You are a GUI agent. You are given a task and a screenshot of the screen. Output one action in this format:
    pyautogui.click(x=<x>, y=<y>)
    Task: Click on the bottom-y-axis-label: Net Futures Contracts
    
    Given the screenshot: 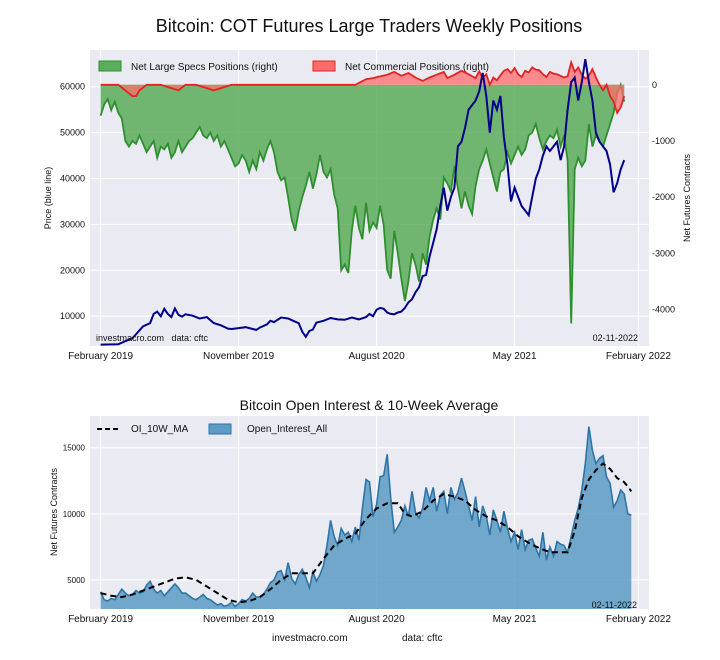 What is the action you would take?
    pyautogui.click(x=54, y=511)
    